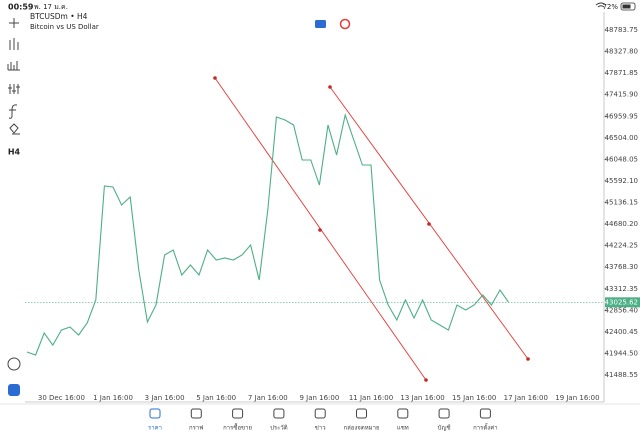 This screenshot has height=447, width=640. I want to click on x-tick-label: 15 Jan 16:00, so click(474, 398).